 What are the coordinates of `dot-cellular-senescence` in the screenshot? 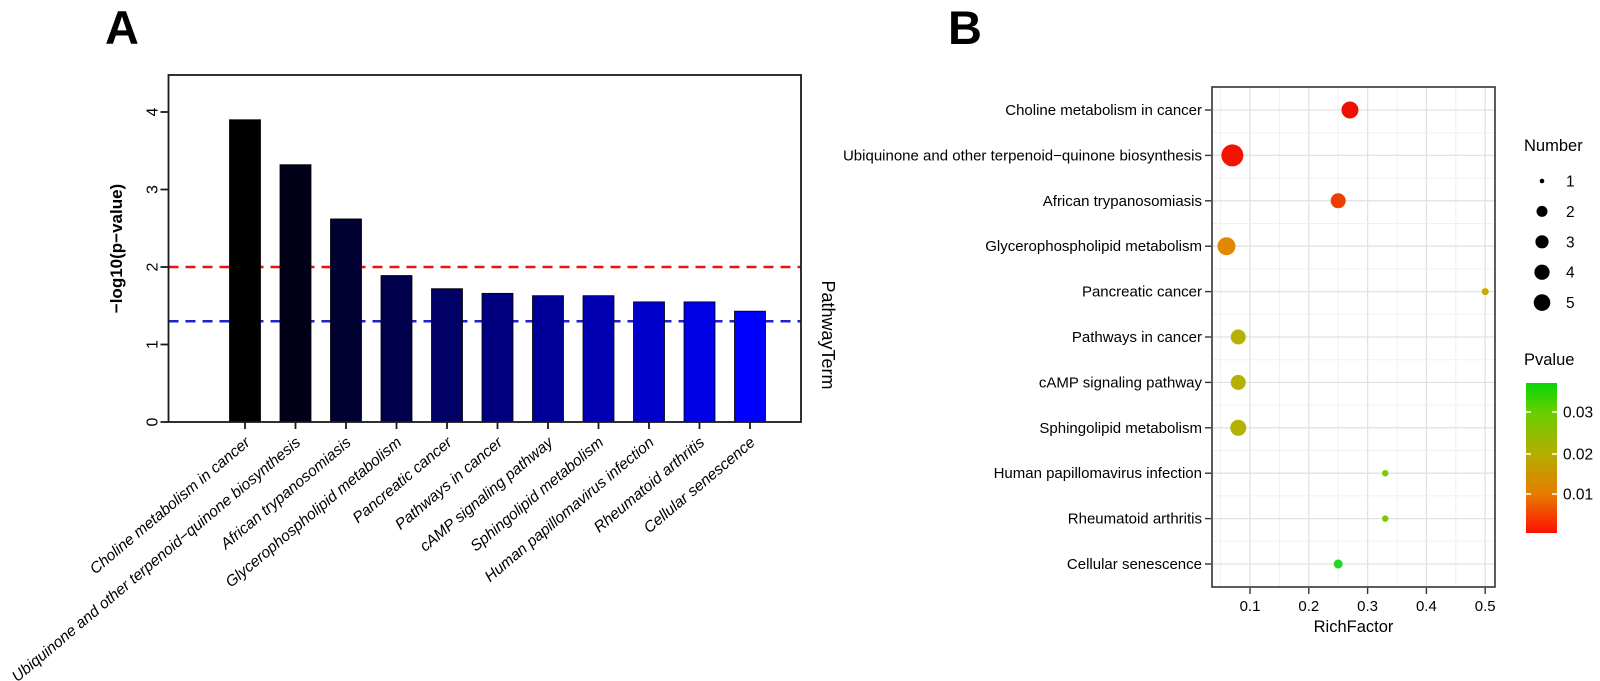 It's located at (1338, 564).